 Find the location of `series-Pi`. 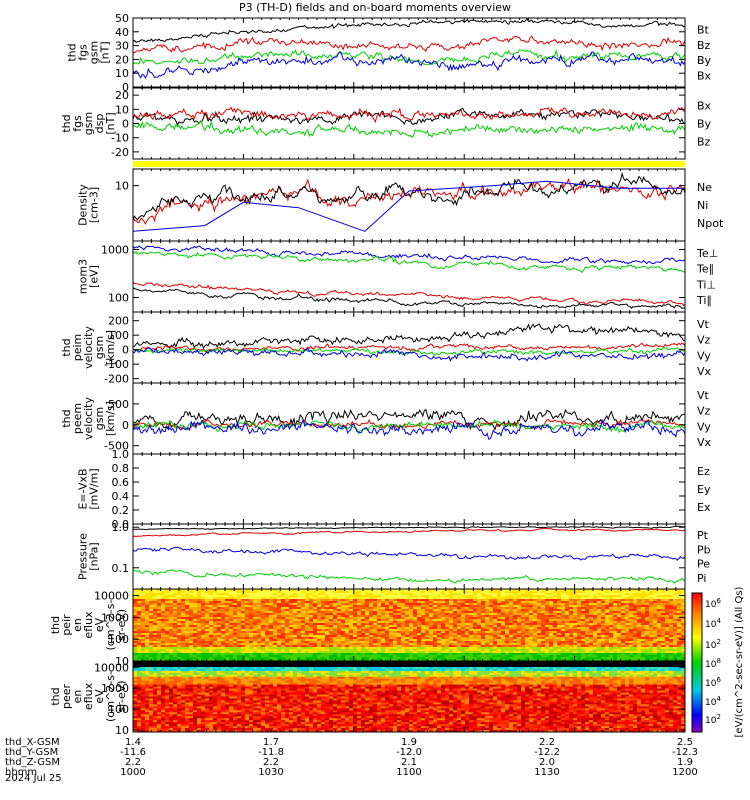

series-Pi is located at coordinates (409, 553).